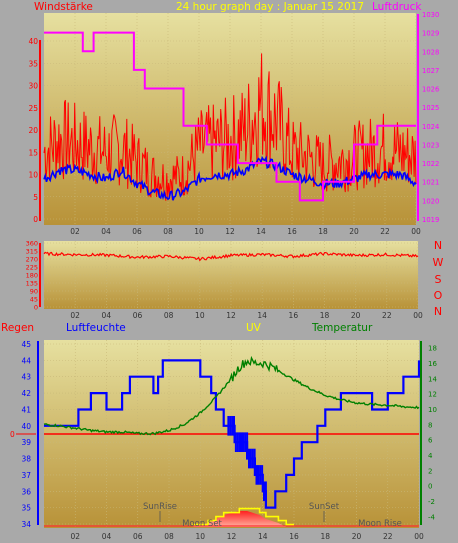  What do you see at coordinates (33, 175) in the screenshot?
I see `wind-y-tick-label: 10` at bounding box center [33, 175].